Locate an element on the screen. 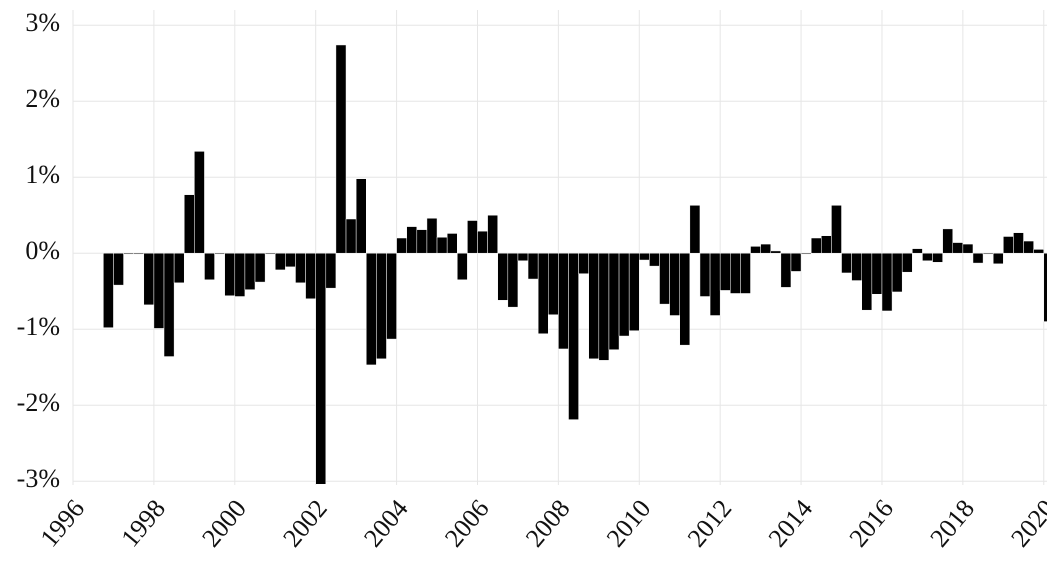 This screenshot has width=1047, height=574. y-tick-label: -2% is located at coordinates (38, 402).